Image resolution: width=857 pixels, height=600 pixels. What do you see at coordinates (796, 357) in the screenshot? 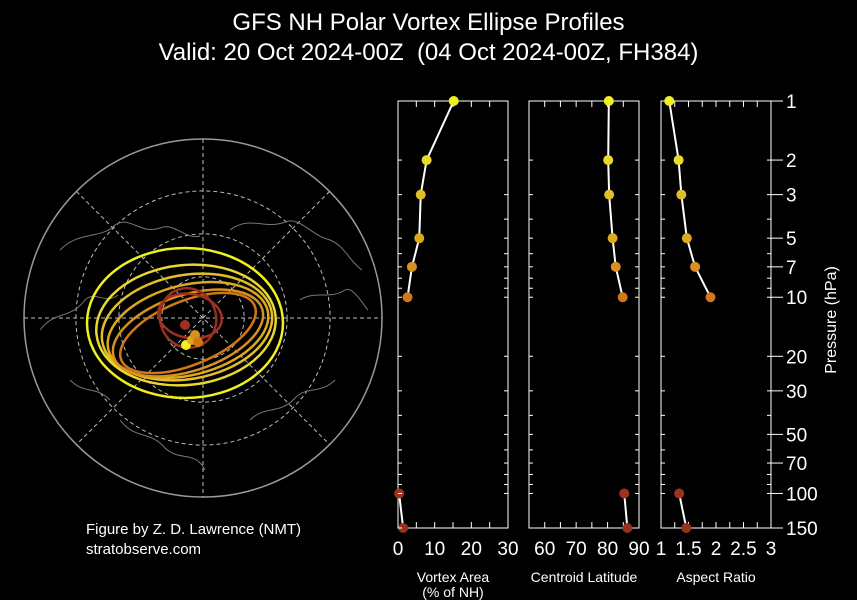
I see `y-tick-label: 20` at bounding box center [796, 357].